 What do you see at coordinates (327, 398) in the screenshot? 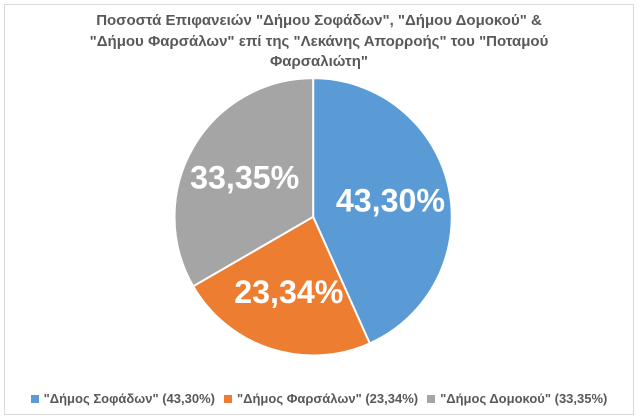
I see `legend-label: "Δήμος Φαρσάλων" (23,34%)` at bounding box center [327, 398].